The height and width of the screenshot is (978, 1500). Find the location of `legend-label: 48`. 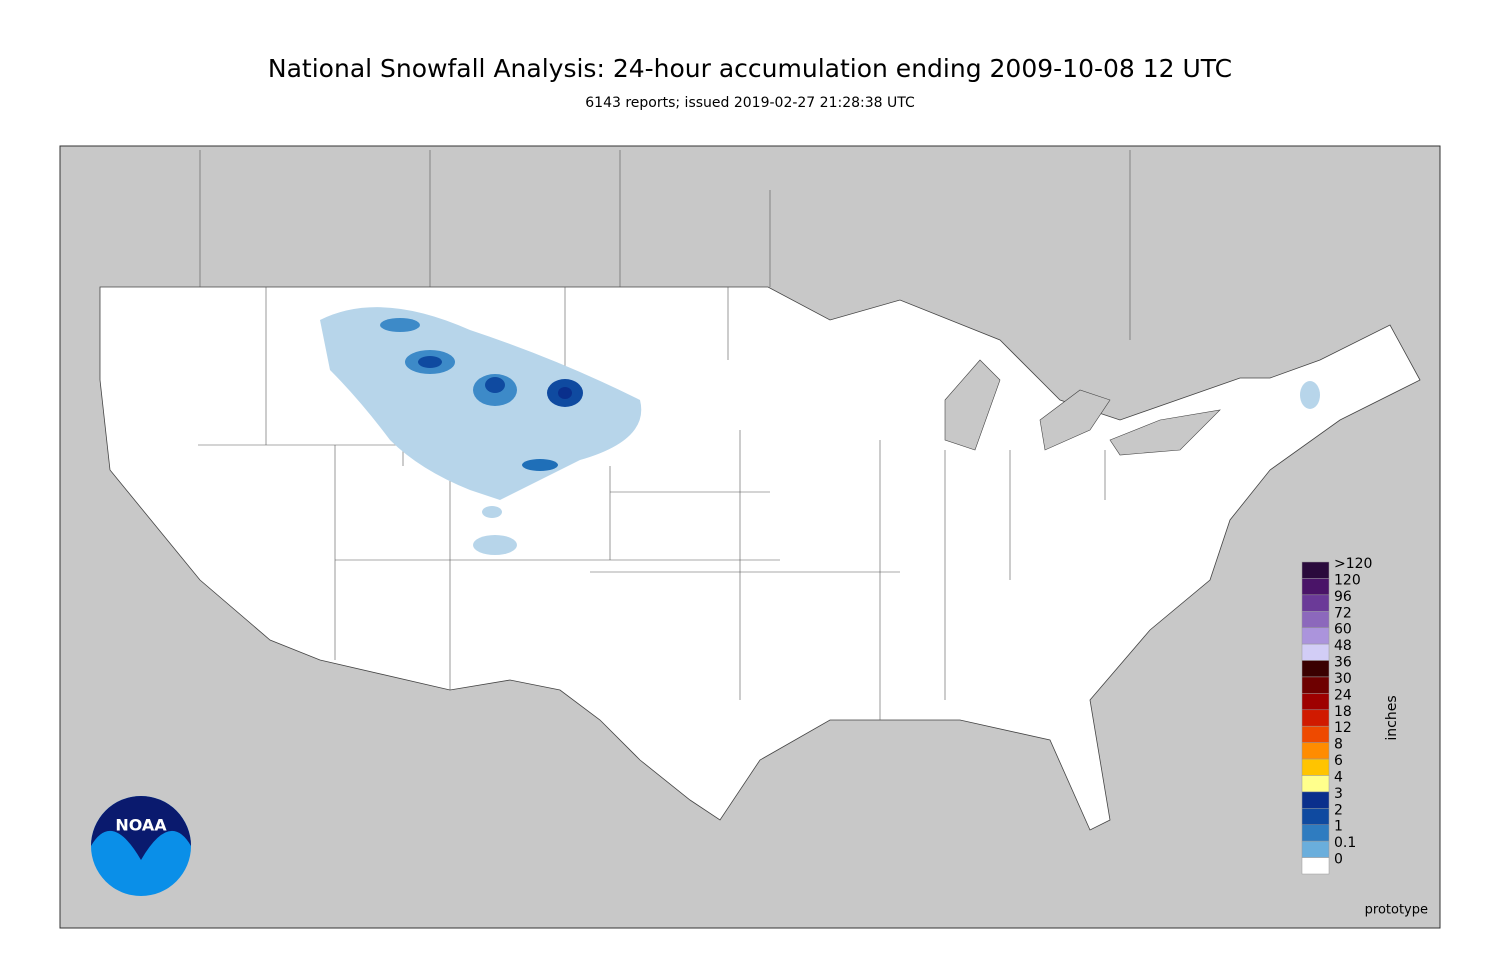

legend-label: 48 is located at coordinates (1343, 646).